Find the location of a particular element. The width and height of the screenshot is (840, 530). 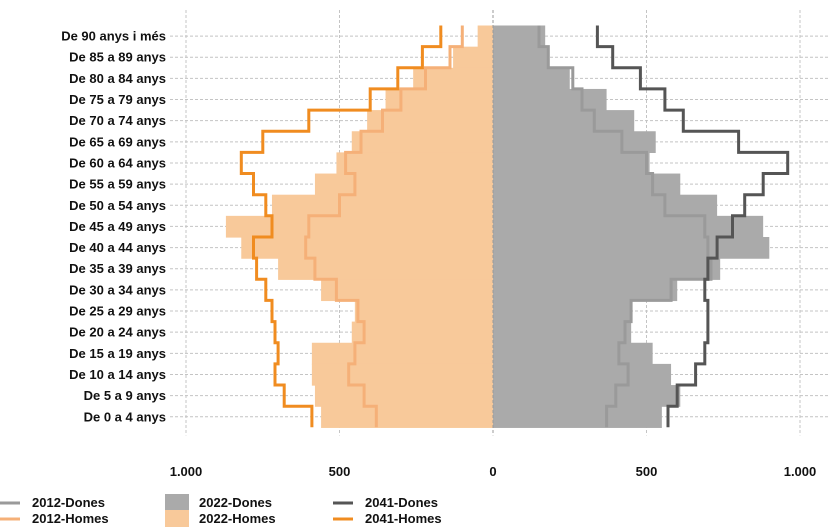

legend-item: 2012-Dones is located at coordinates (52, 502).